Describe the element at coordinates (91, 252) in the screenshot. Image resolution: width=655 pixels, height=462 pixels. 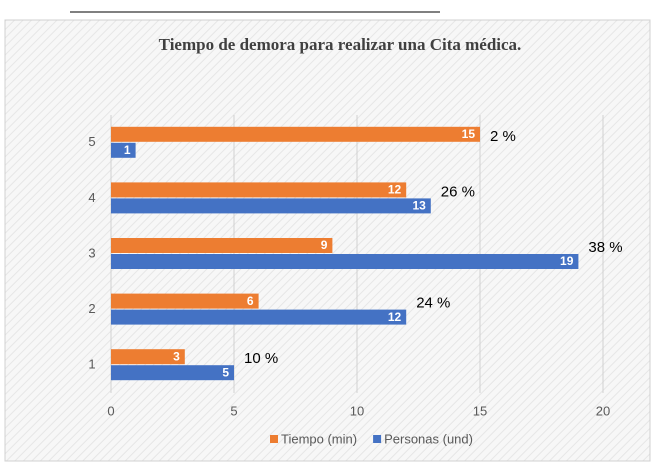
I see `y-tick-label: 3` at that location.